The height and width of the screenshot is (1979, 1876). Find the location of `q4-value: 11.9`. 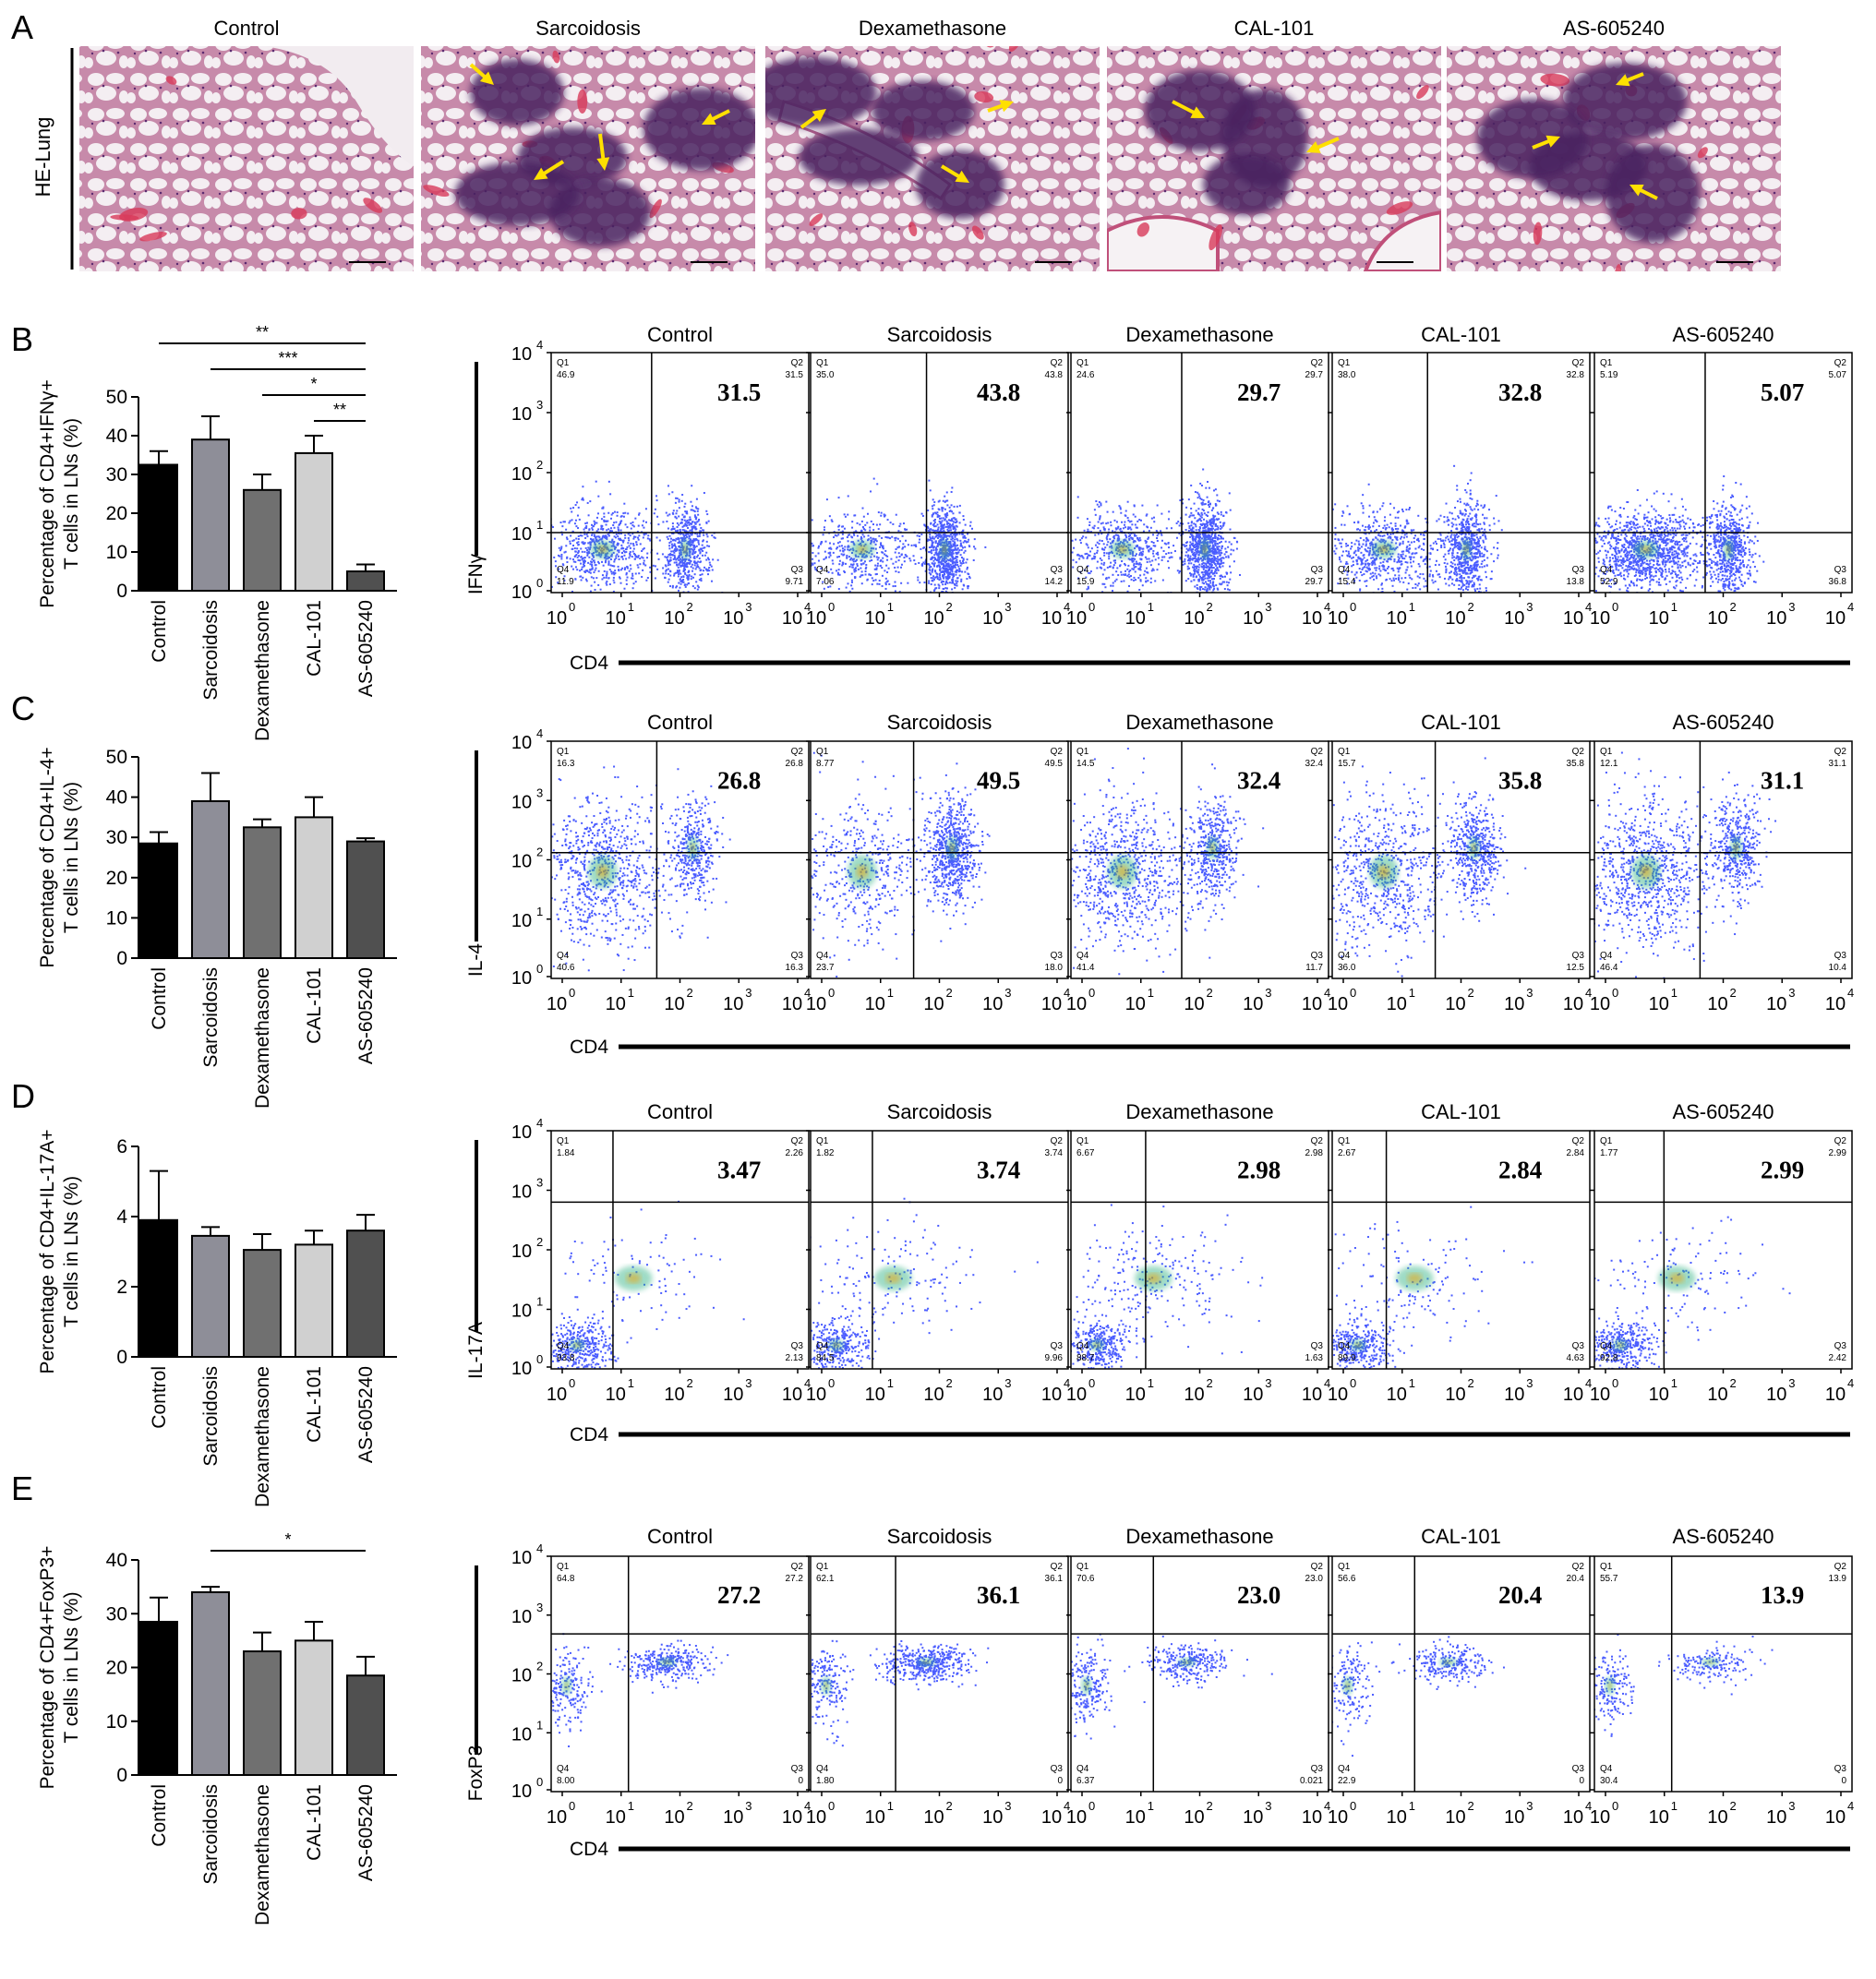

q4-value: 11.9 is located at coordinates (565, 582).